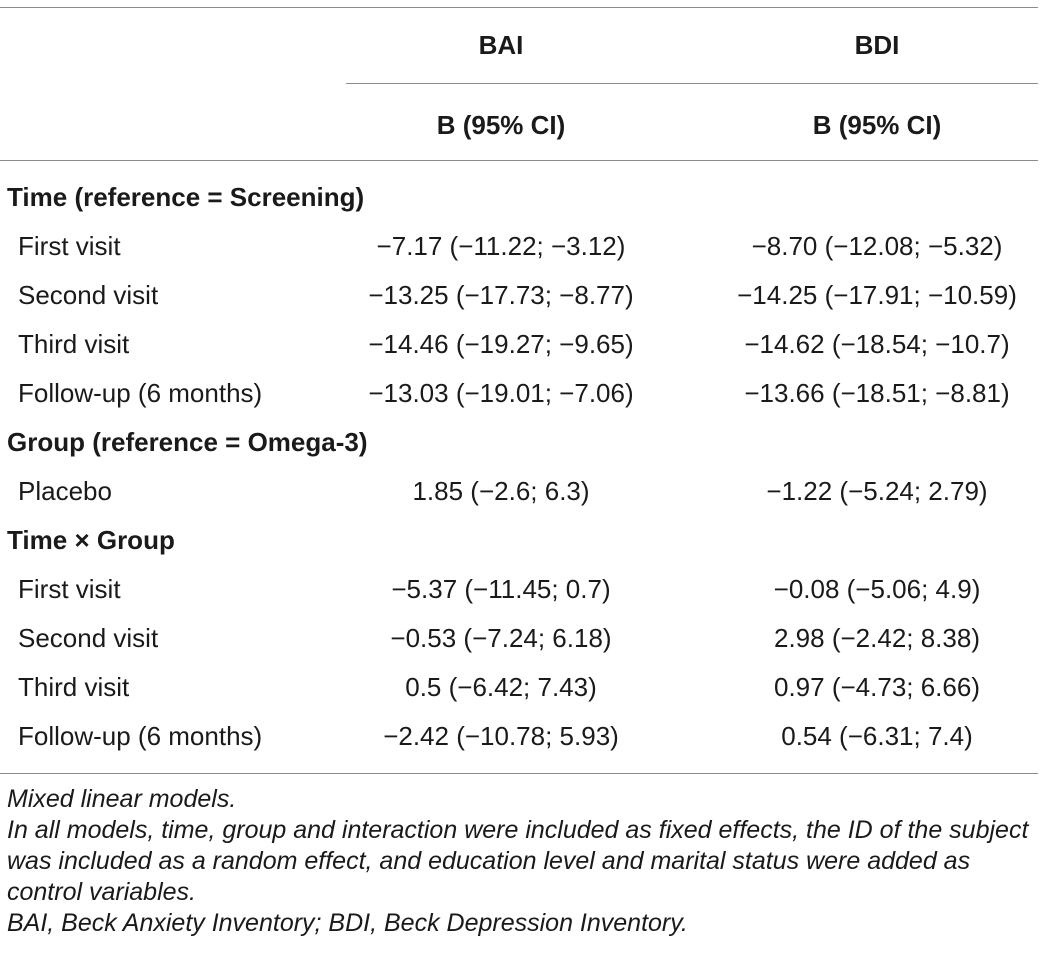 The width and height of the screenshot is (1046, 971). What do you see at coordinates (519, 7) in the screenshot?
I see `table-top-rule` at bounding box center [519, 7].